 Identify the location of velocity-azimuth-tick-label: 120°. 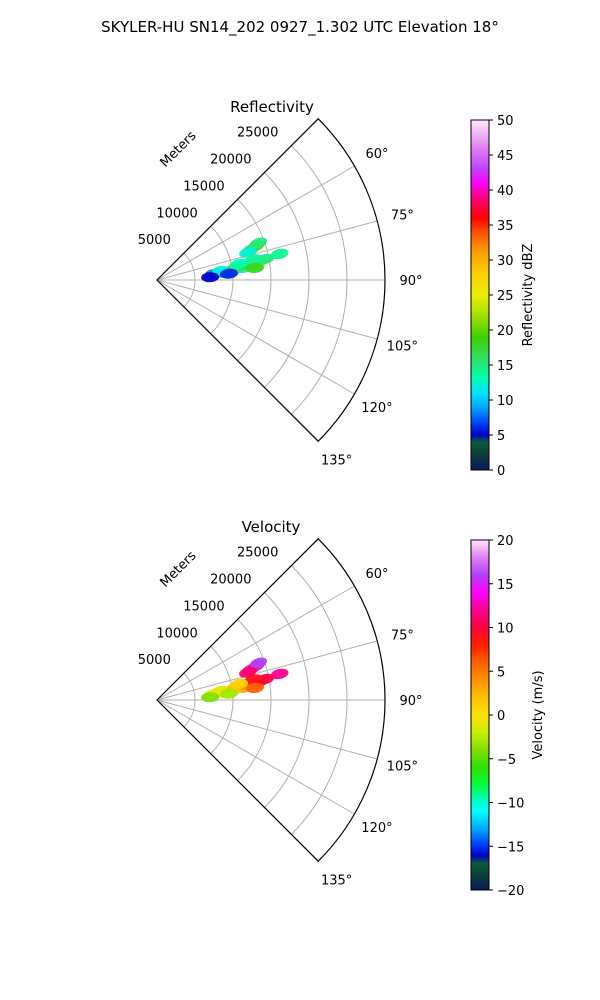
(376, 828).